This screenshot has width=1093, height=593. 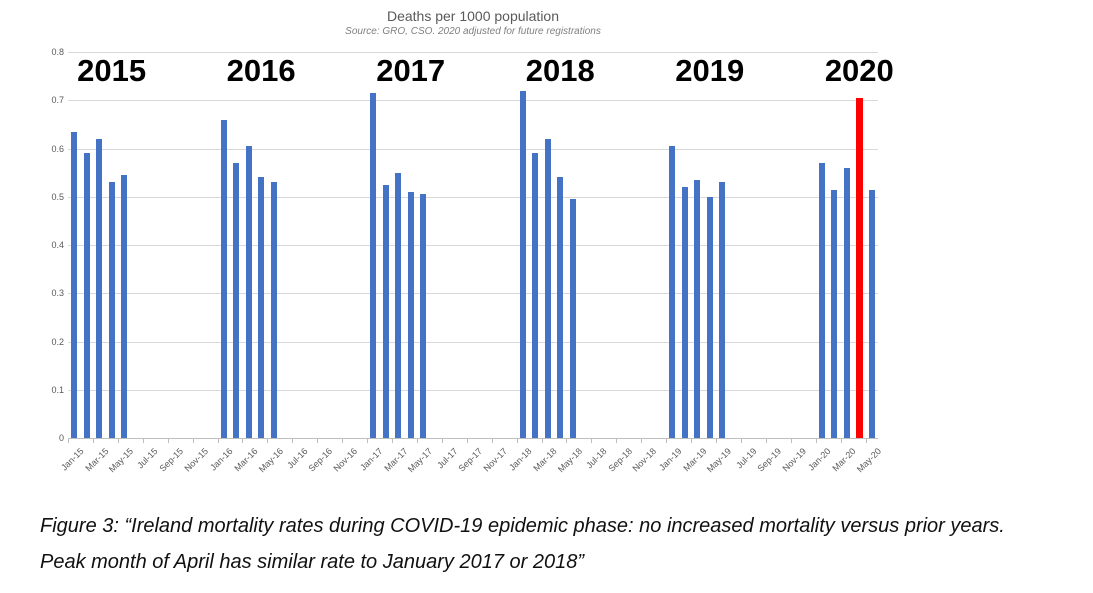 What do you see at coordinates (859, 70) in the screenshot?
I see `year-label-2020: 2020` at bounding box center [859, 70].